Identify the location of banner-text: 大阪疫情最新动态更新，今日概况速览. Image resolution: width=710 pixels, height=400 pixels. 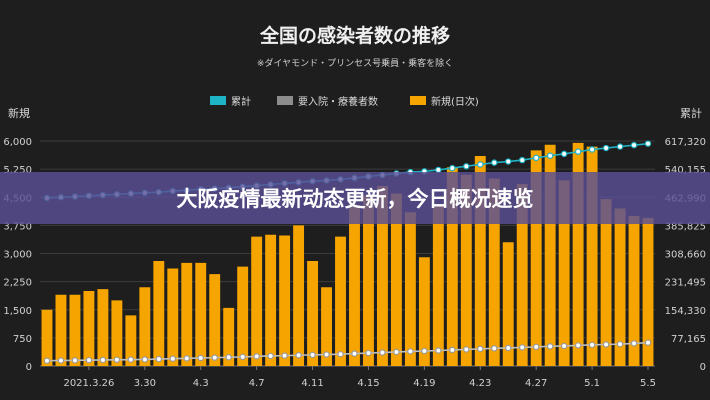
(355, 199).